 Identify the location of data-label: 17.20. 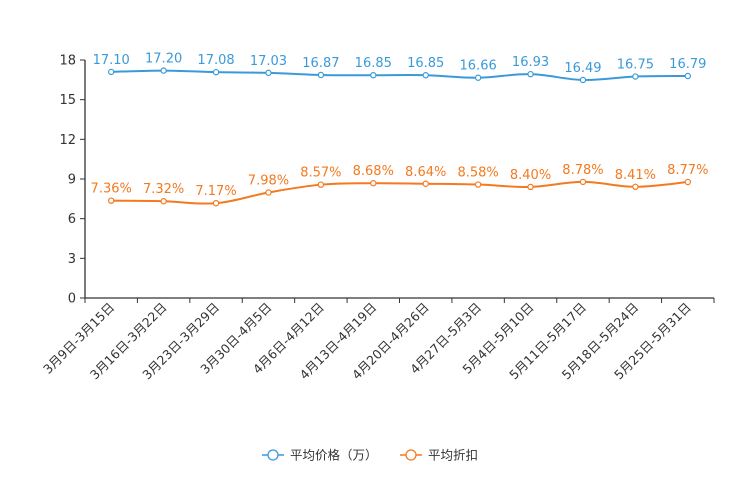
(163, 59).